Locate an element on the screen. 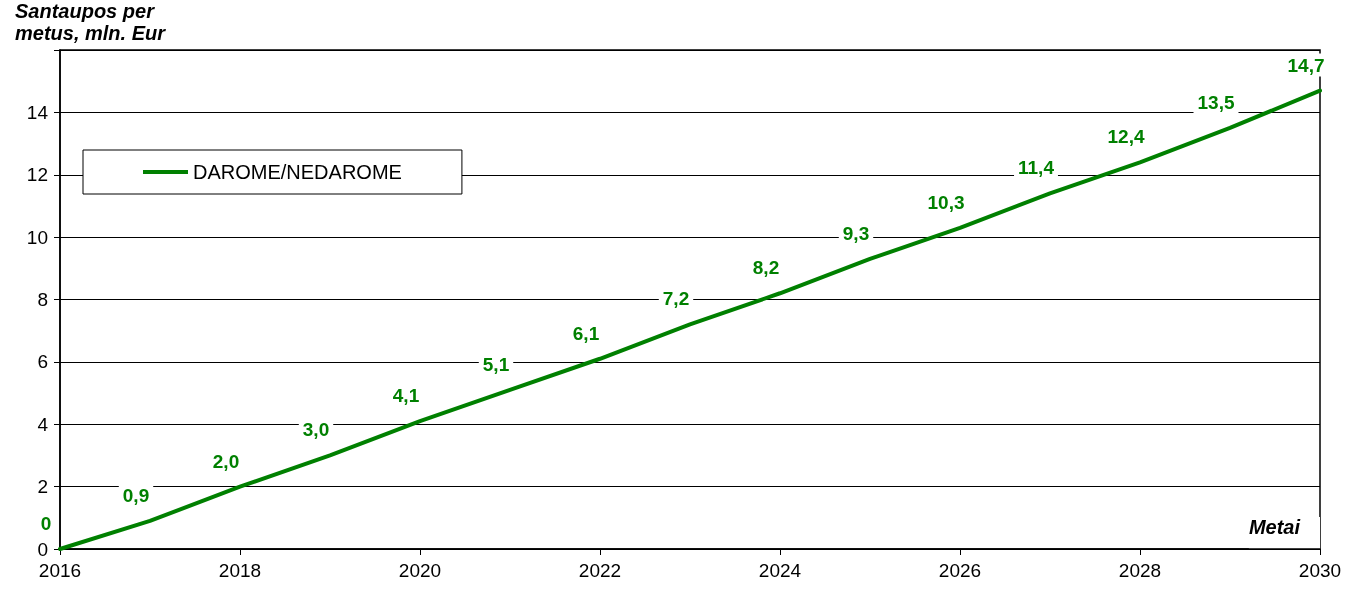  x-tick-label: 2022 is located at coordinates (600, 570).